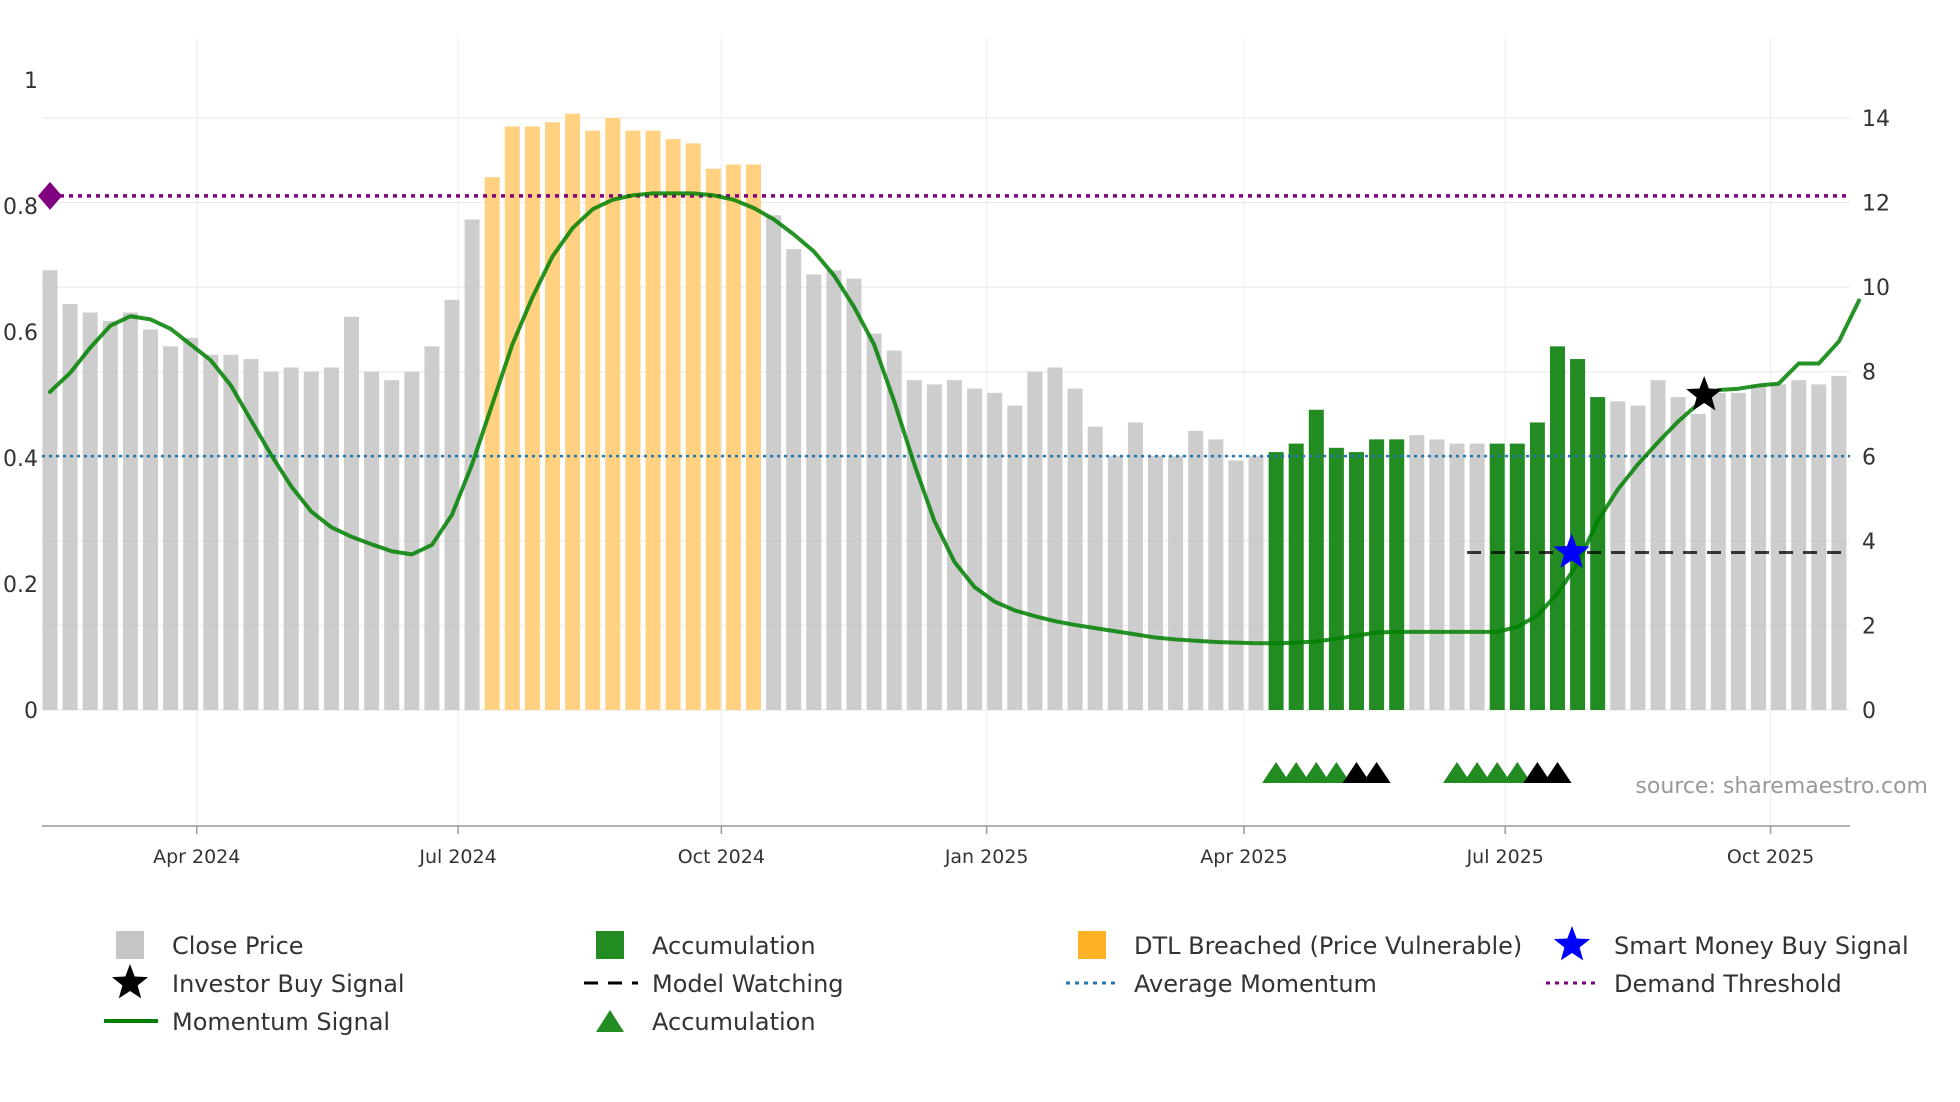  I want to click on x-axis-tick: Oct 2025, so click(1770, 857).